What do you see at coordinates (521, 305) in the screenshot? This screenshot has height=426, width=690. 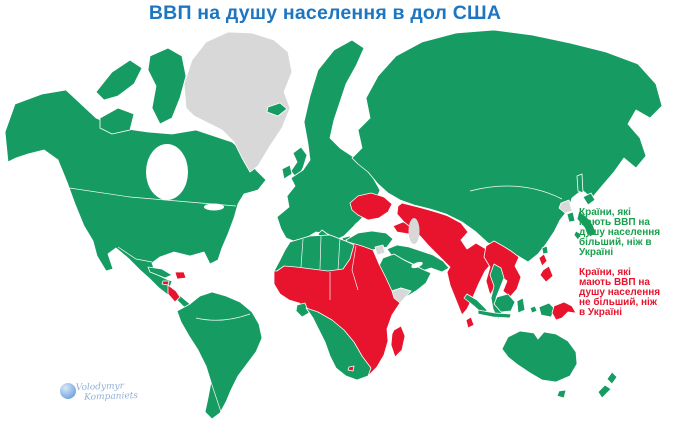 I see `region-sulawesi` at bounding box center [521, 305].